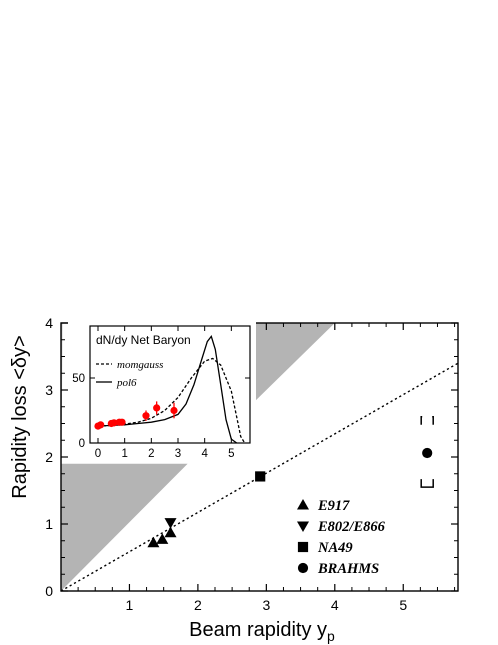 This screenshot has height=645, width=498. I want to click on inset-x-tick-label-1: 1, so click(124, 454).